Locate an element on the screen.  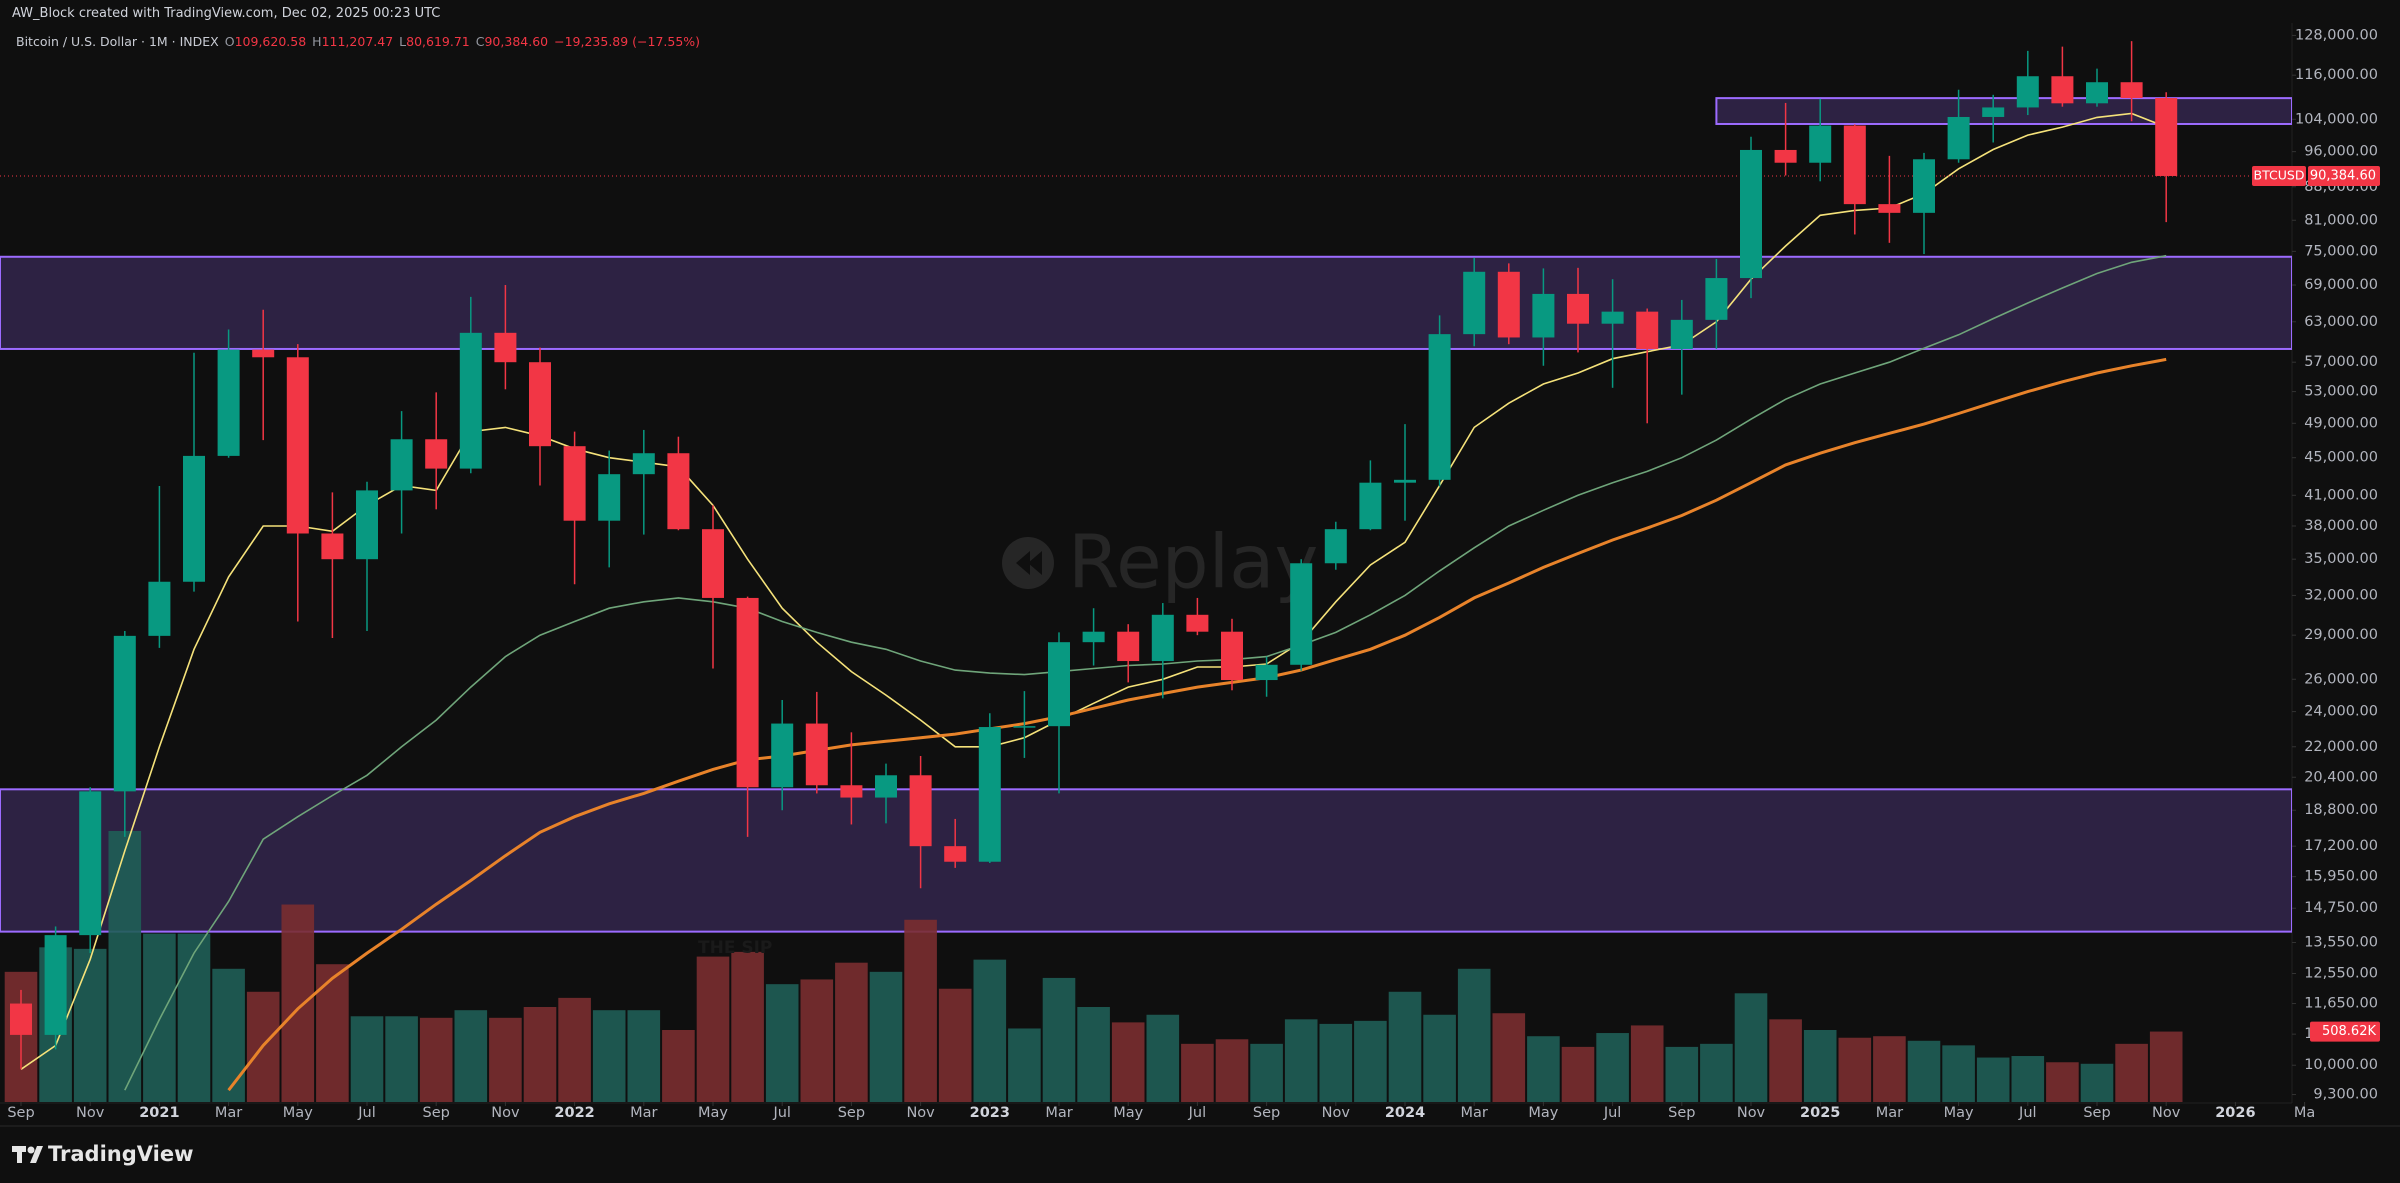
price-symbol: BTCUSD is located at coordinates (2279, 174).